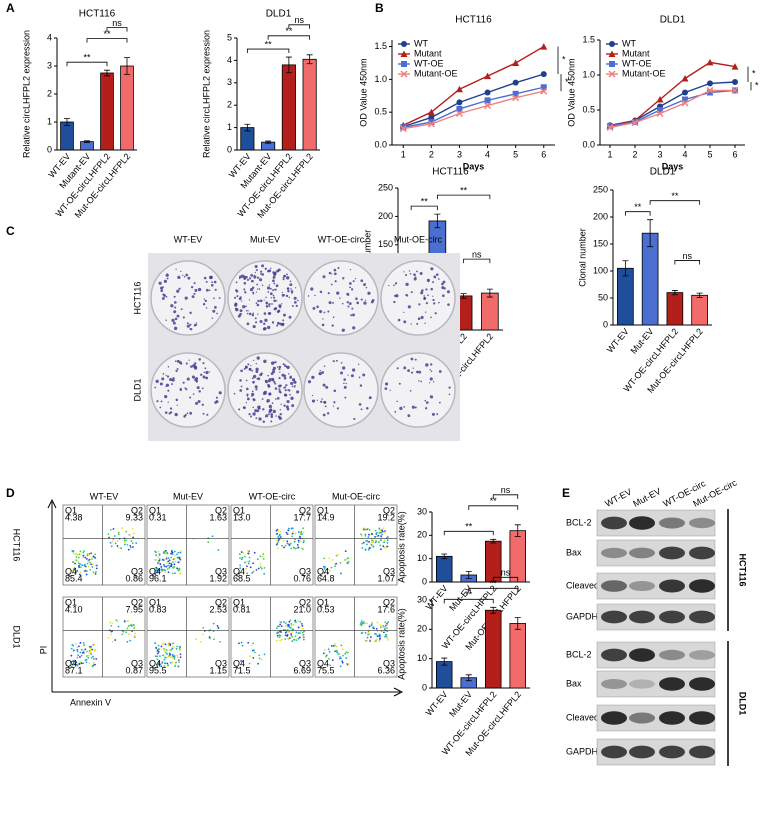 This screenshot has height=814, width=778. I want to click on flow-column-label: Mut-OE-circ, so click(356, 496).